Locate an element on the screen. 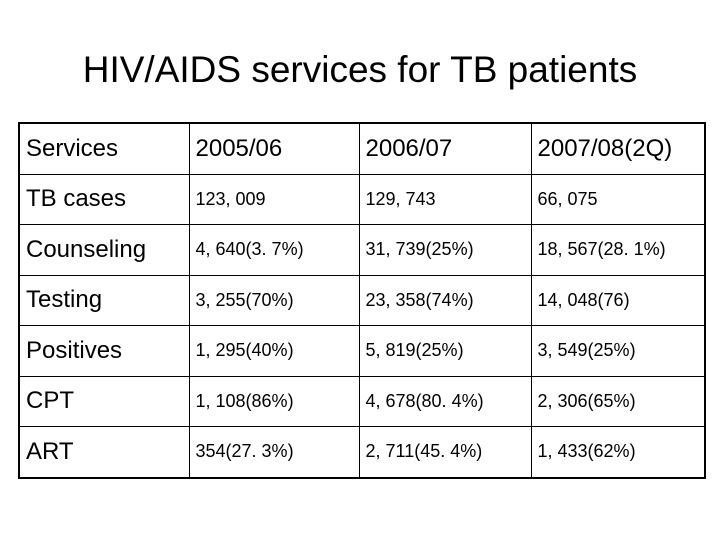  row-label: CPT is located at coordinates (104, 401).